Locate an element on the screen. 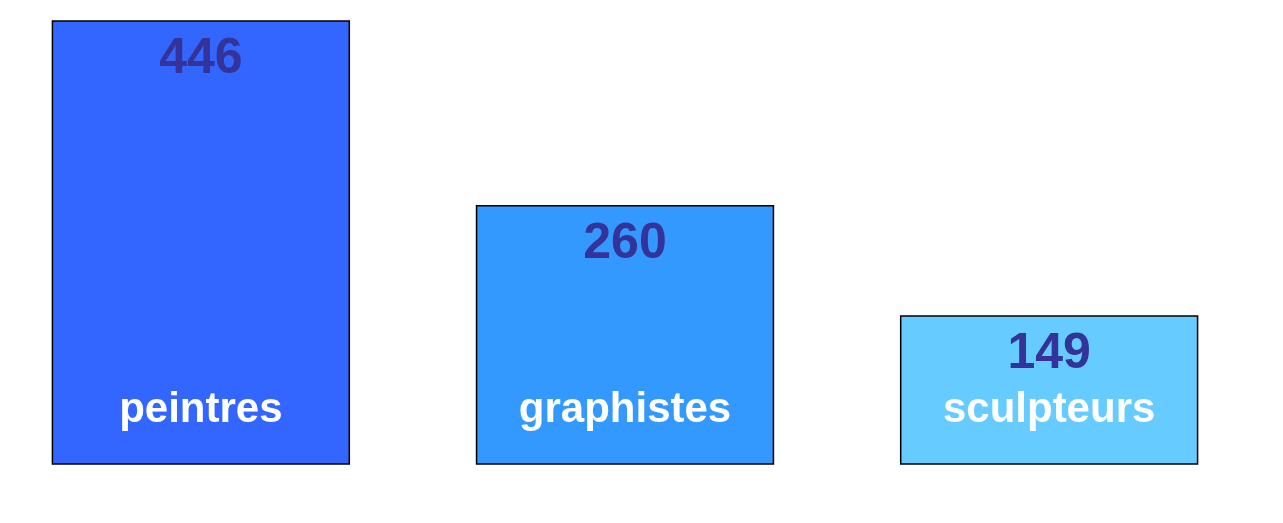  x-tick-label: peintres is located at coordinates (201, 407).